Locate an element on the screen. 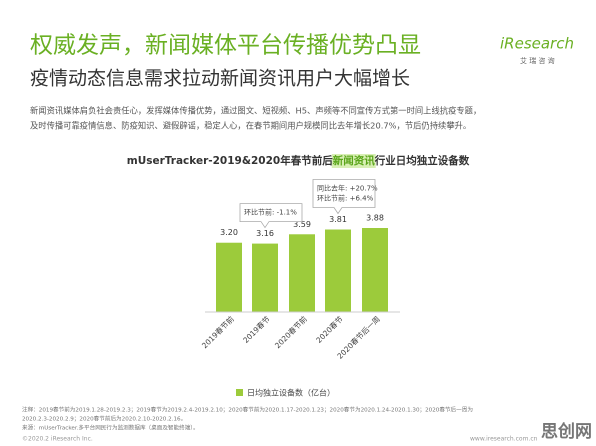 This screenshot has height=446, width=596. slide-title: 权威发声，新闻媒体平台传播优势凸显 is located at coordinates (225, 46).